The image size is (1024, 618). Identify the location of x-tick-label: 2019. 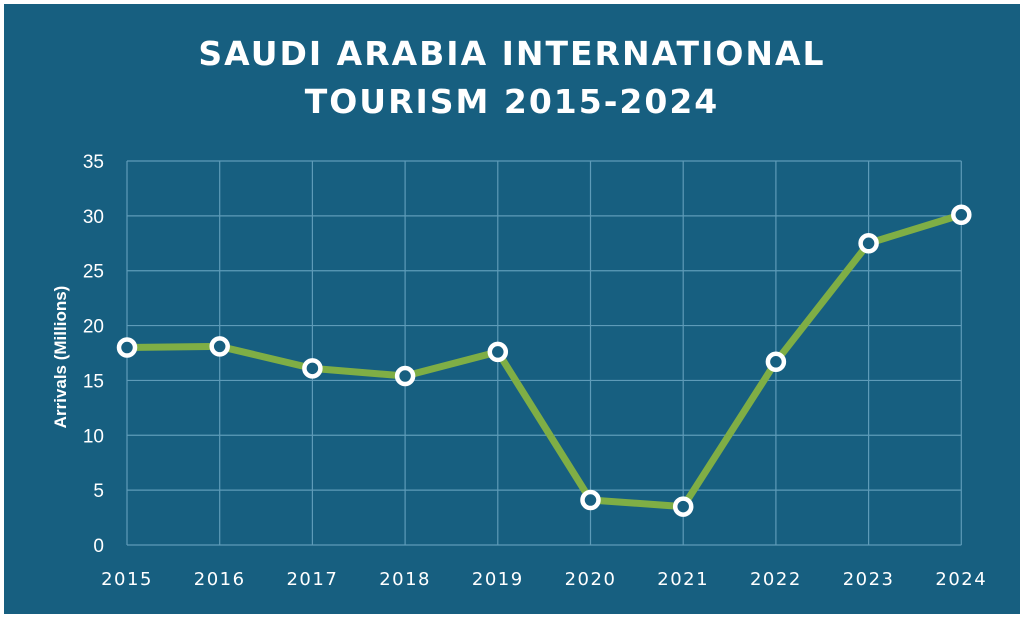
(498, 579).